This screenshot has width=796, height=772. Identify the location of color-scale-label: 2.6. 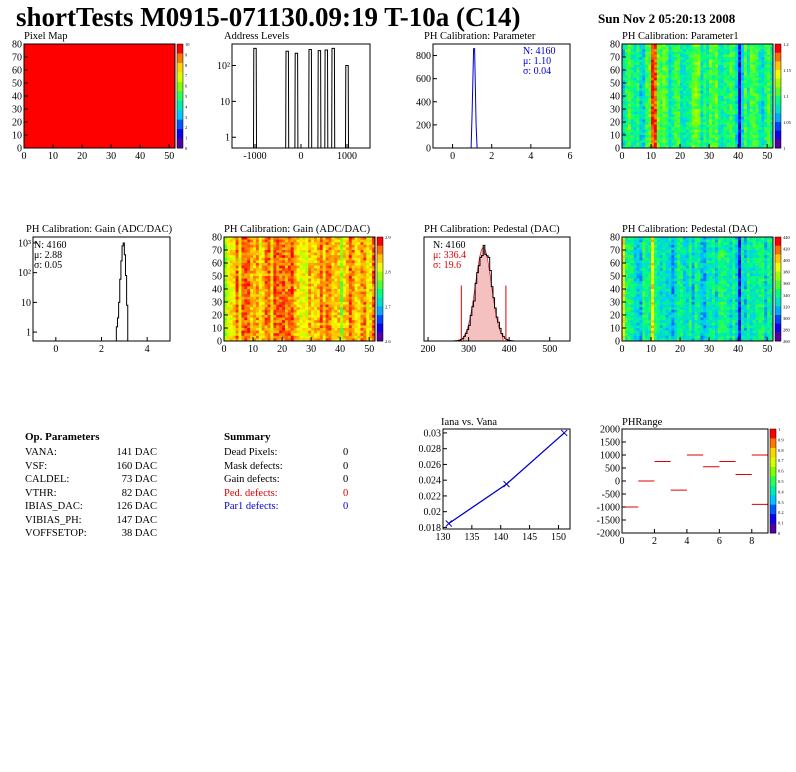
(388, 341).